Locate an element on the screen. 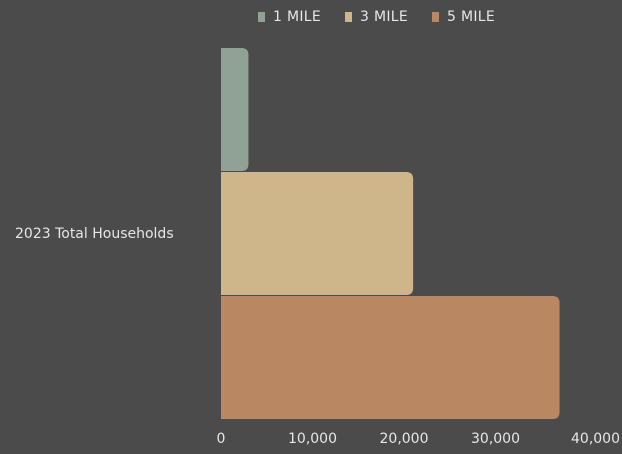 The image size is (622, 454). chart-legend: 1 MILE 3 MILE 5 MILE is located at coordinates (376, 17).